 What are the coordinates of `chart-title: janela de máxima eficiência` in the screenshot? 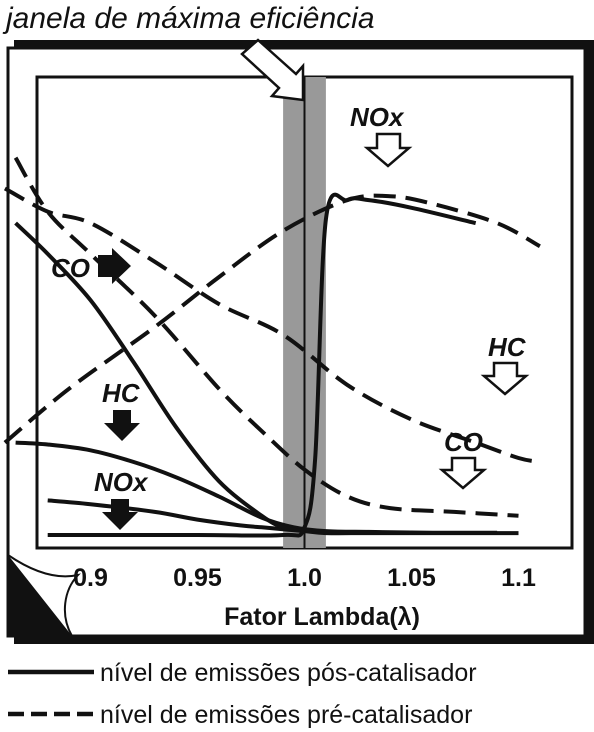 It's located at (188, 18).